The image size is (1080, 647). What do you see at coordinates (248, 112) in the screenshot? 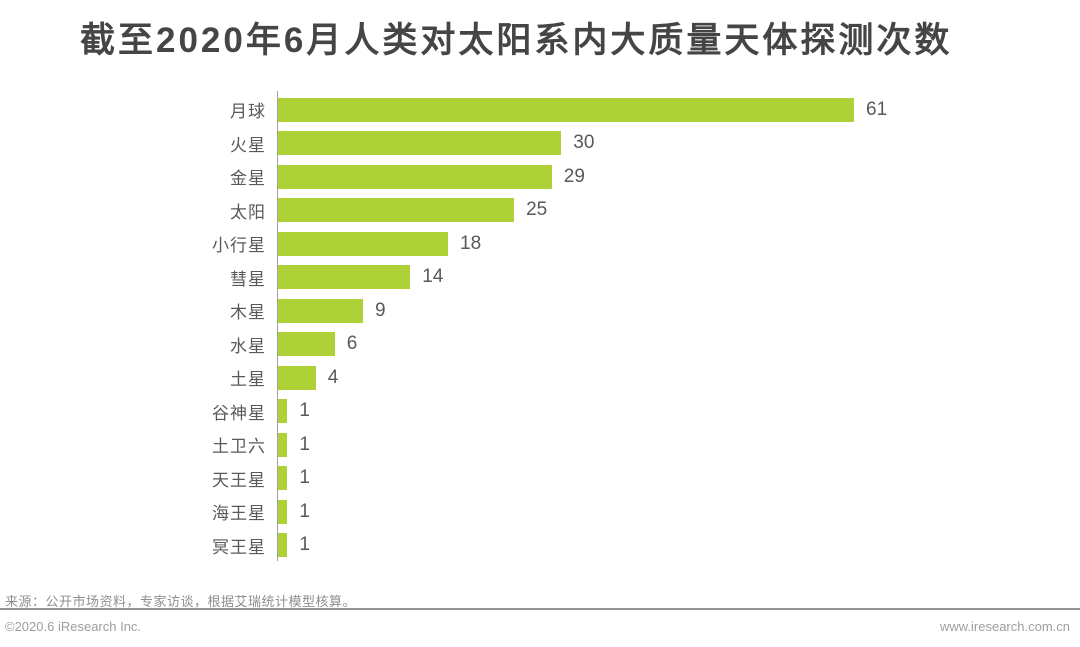
I see `category-label: 月球` at bounding box center [248, 112].